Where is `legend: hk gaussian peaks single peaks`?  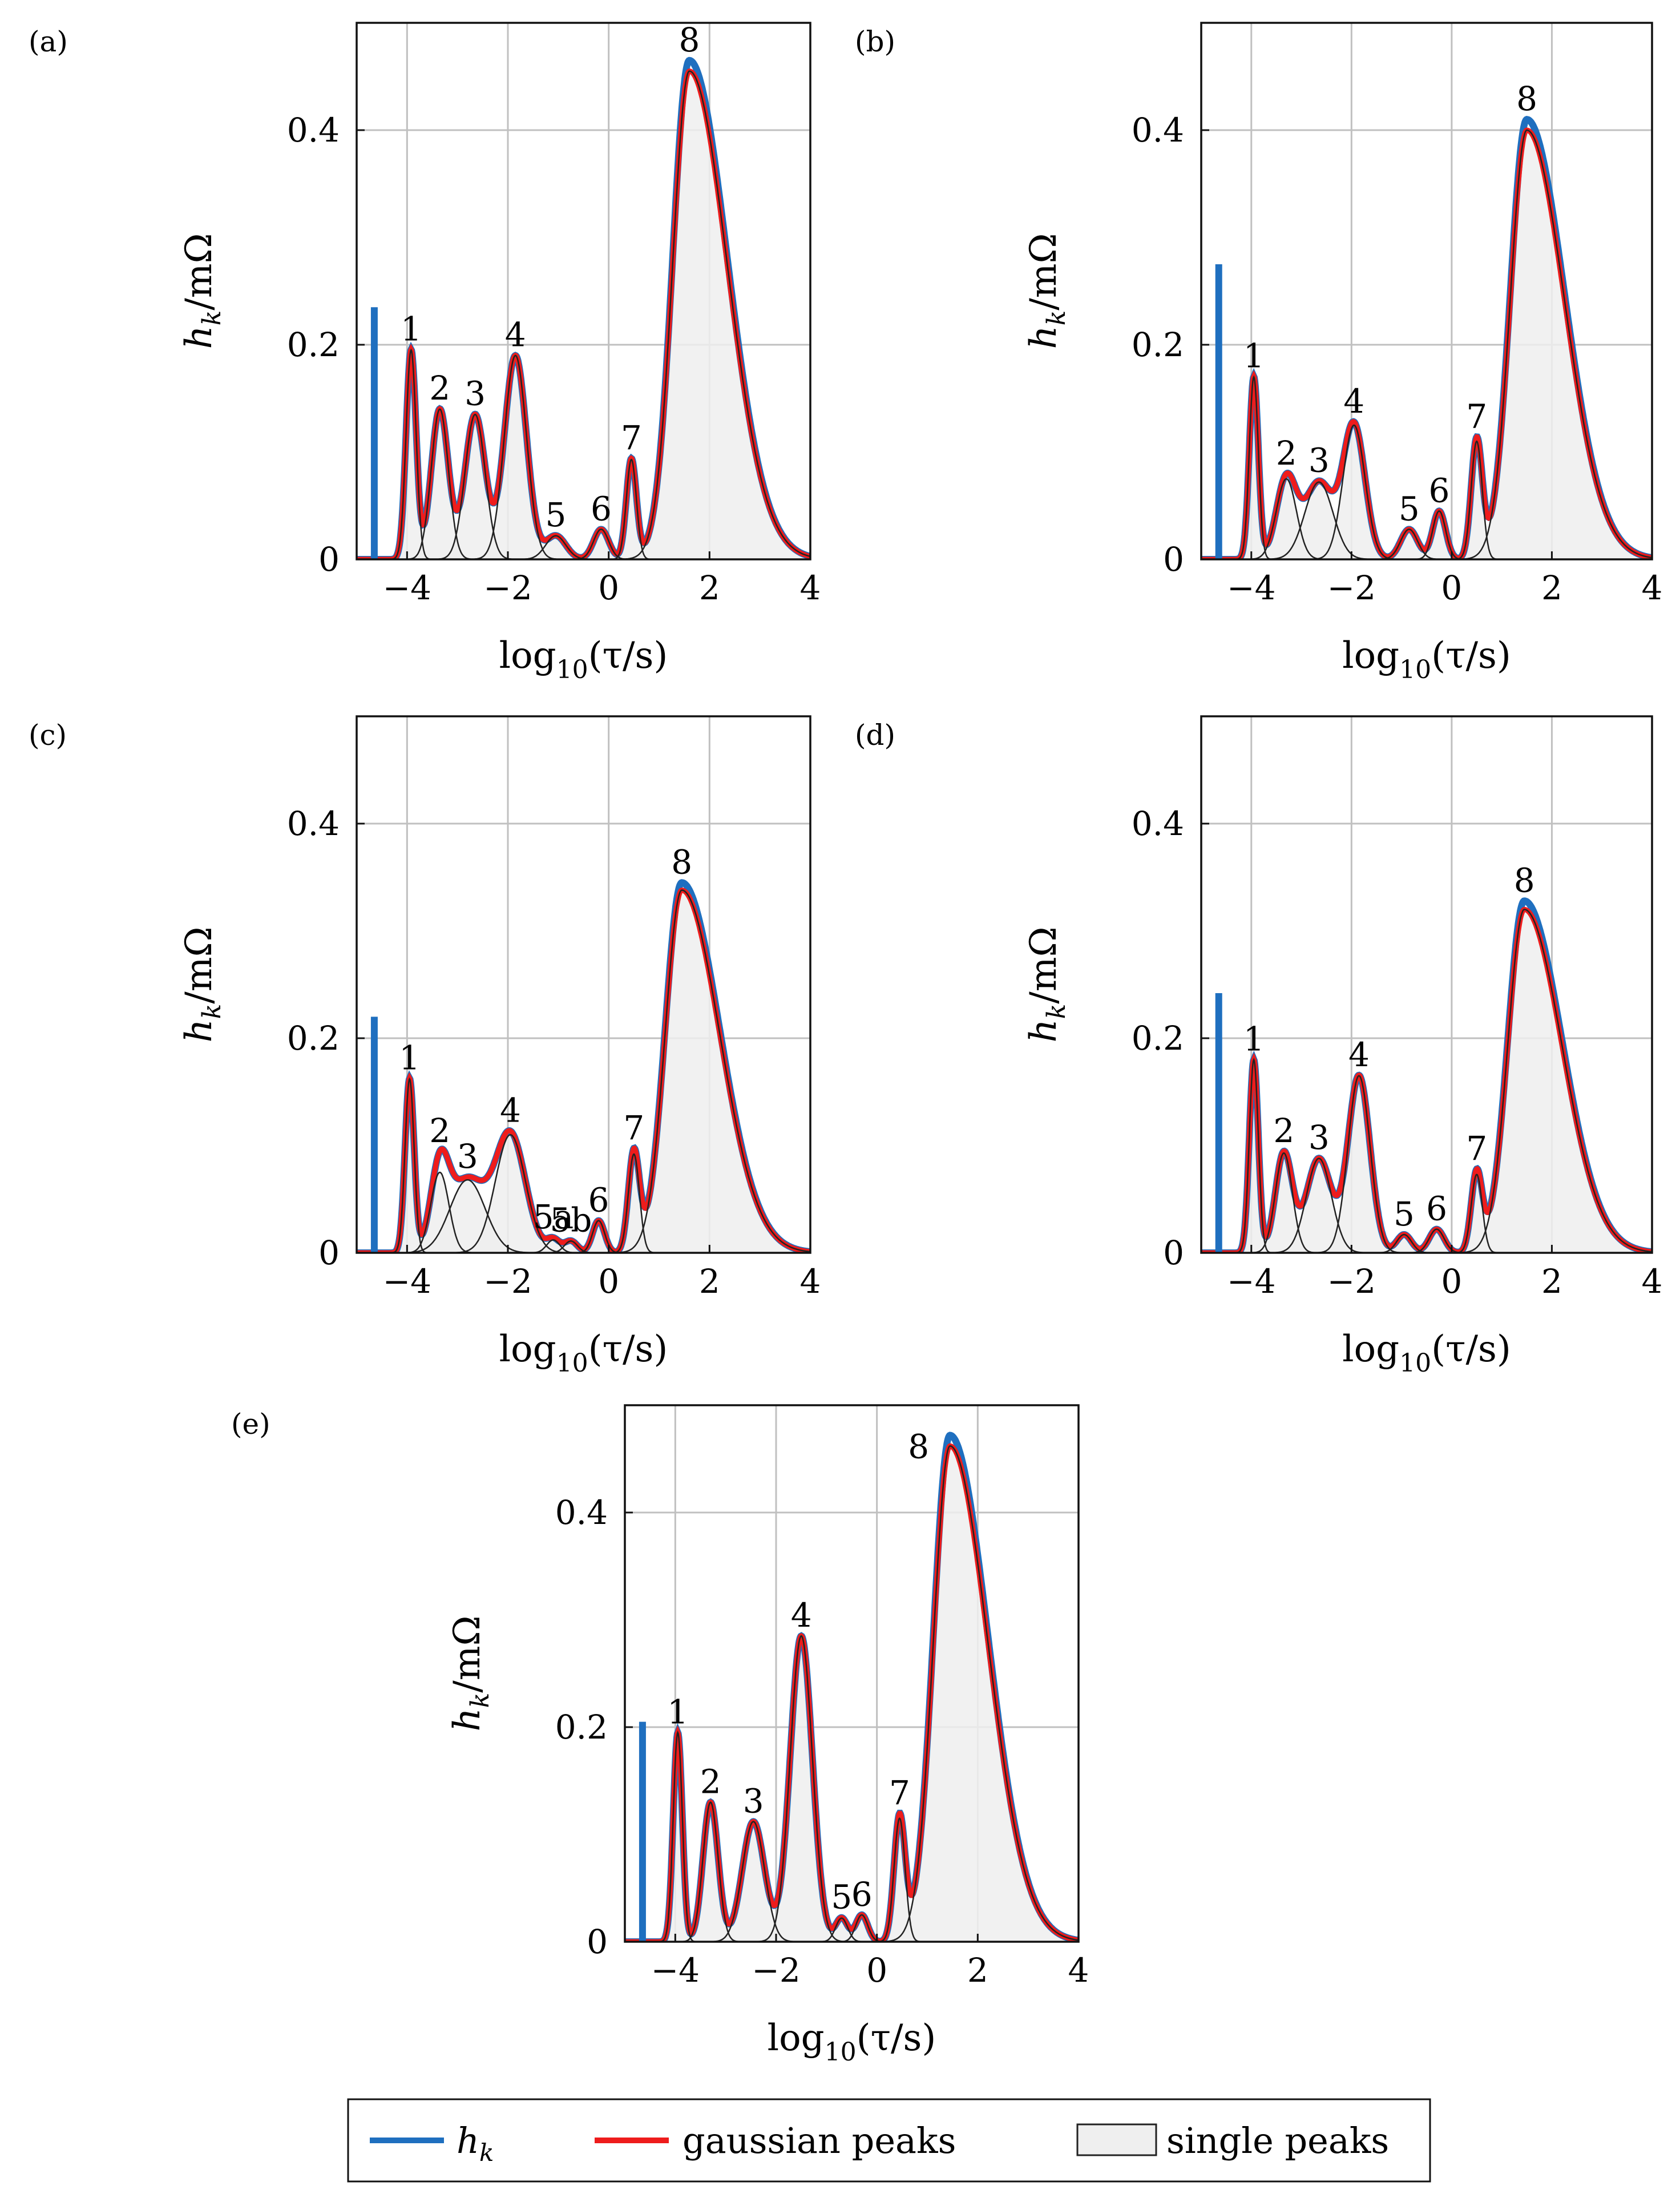 legend: hk gaussian peaks single peaks is located at coordinates (889, 2140).